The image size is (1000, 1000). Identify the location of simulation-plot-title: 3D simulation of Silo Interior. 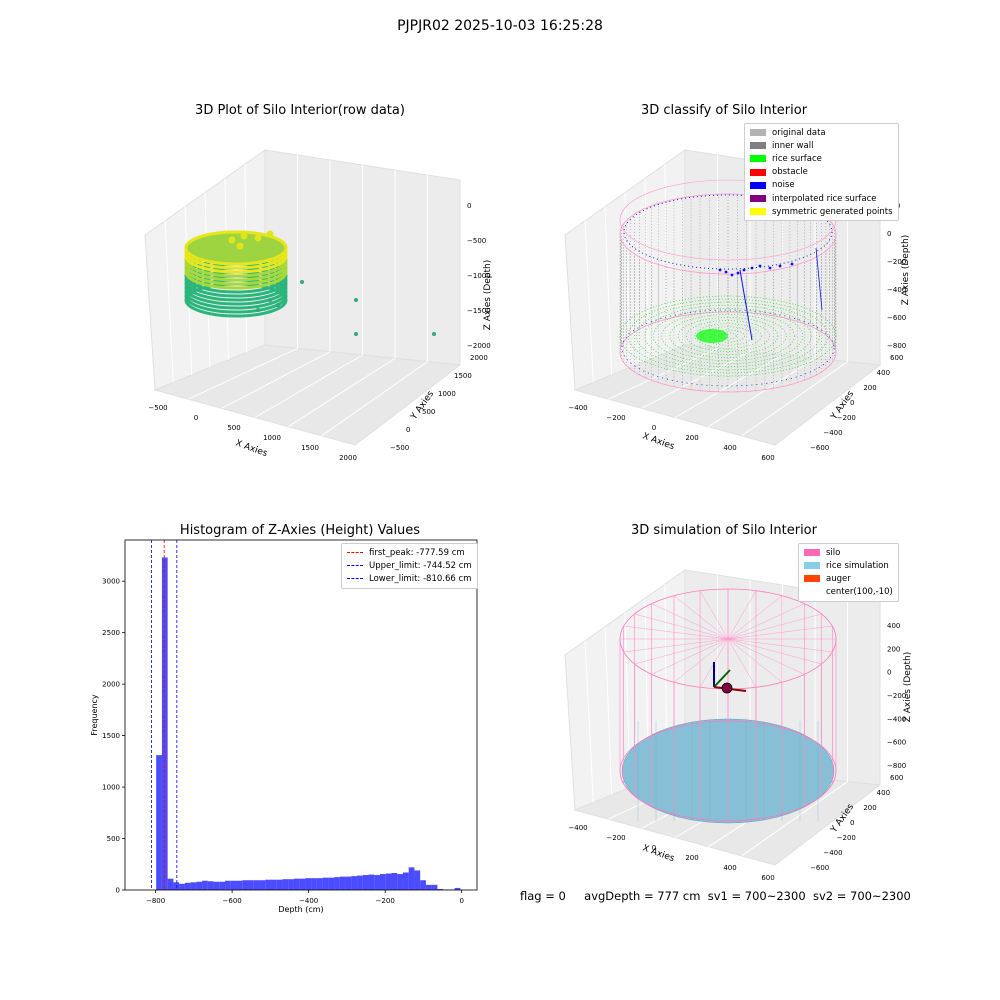
(724, 530).